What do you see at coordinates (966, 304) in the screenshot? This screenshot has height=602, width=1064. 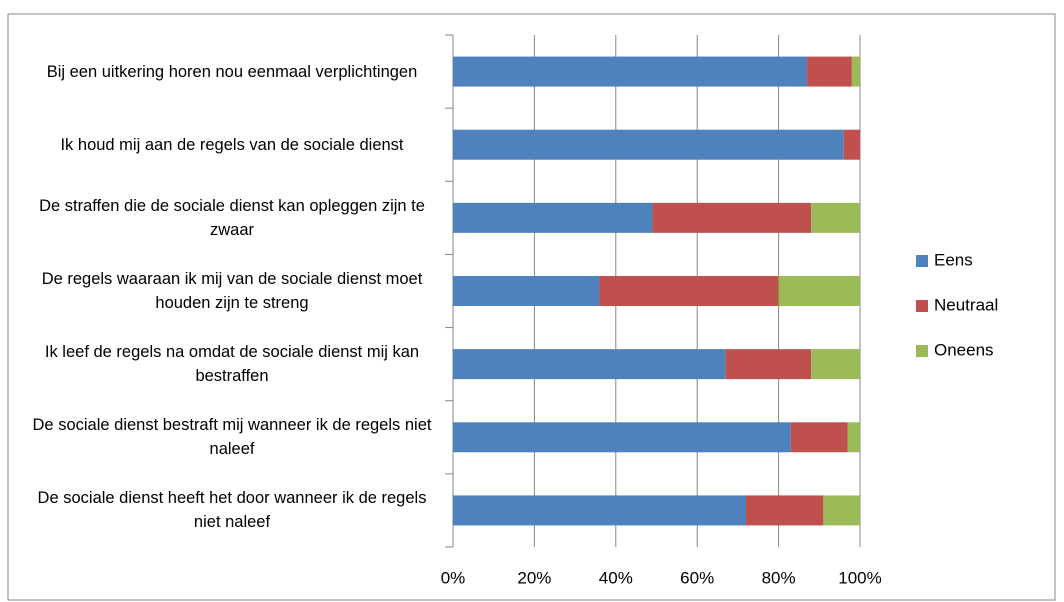 I see `legend-label: Neutraal` at bounding box center [966, 304].